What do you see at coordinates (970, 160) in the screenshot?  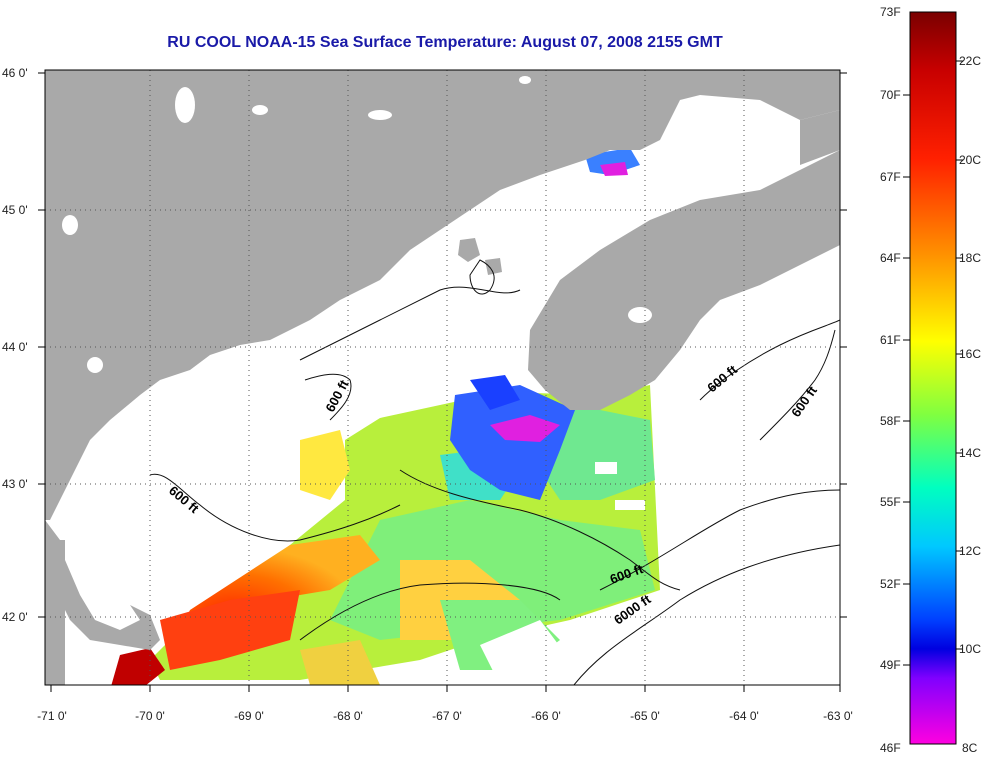 I see `cb-label-c: 20C` at bounding box center [970, 160].